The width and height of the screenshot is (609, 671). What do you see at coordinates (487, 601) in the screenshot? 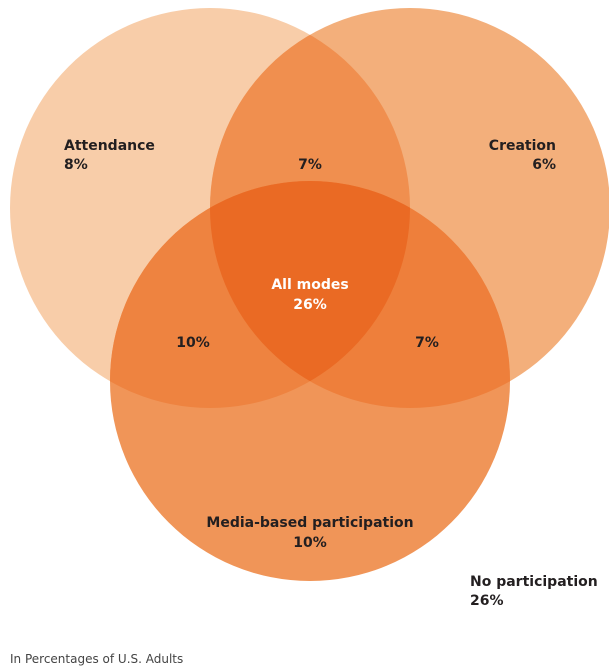
I see `no-participation-value: 26%` at bounding box center [487, 601].